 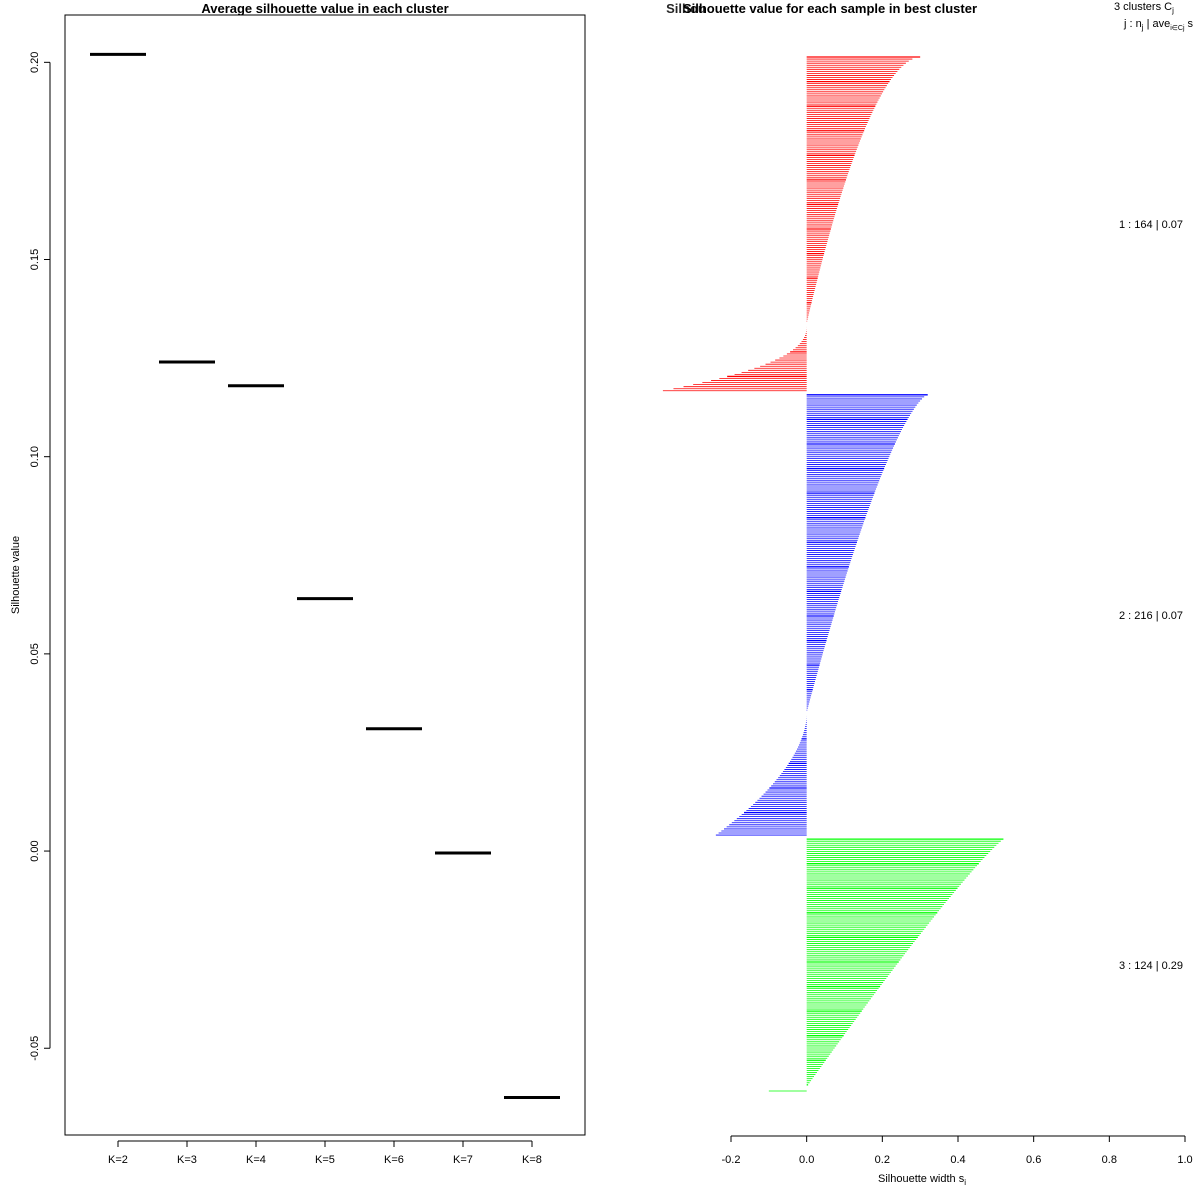 What do you see at coordinates (1142, 27) in the screenshot?
I see `legend-subheader-j: j` at bounding box center [1142, 27].